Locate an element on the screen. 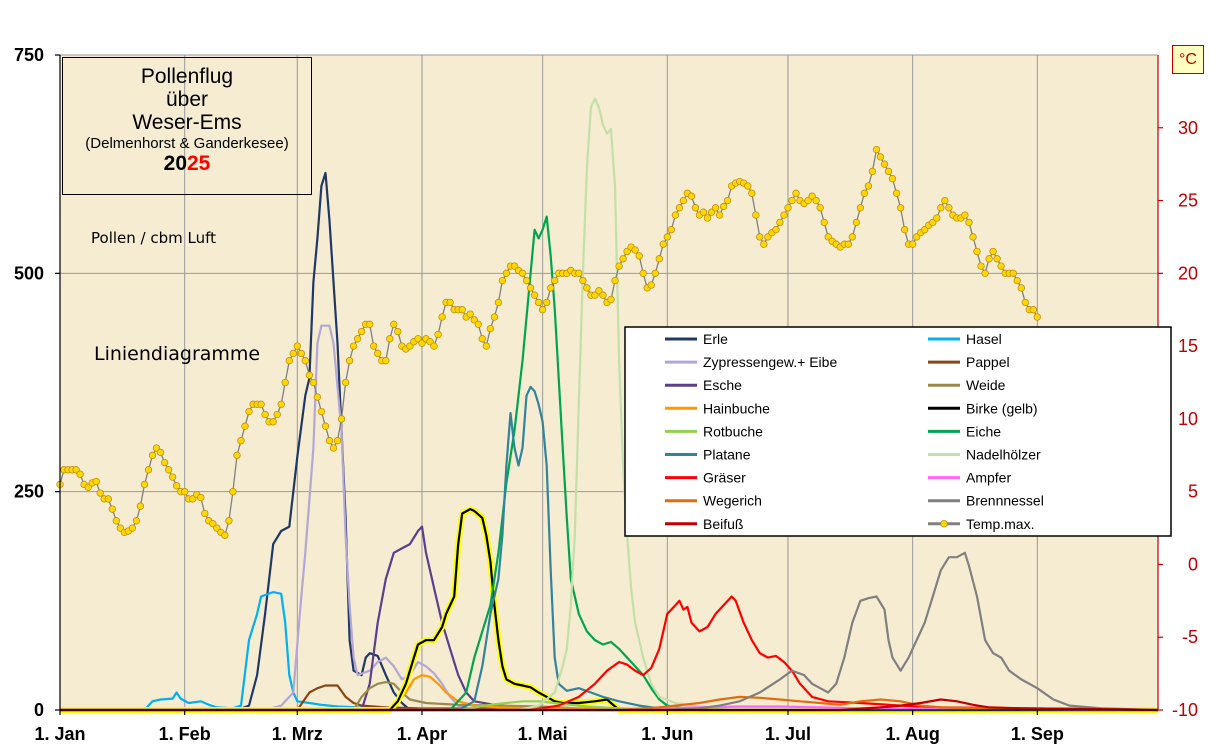 The height and width of the screenshot is (754, 1213). legend-label-beifuß: Beifuß is located at coordinates (723, 524).